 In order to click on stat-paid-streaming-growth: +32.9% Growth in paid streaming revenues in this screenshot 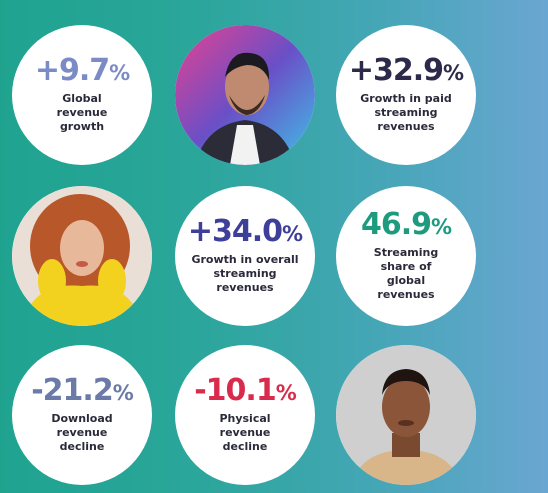, I will do `click(406, 95)`.